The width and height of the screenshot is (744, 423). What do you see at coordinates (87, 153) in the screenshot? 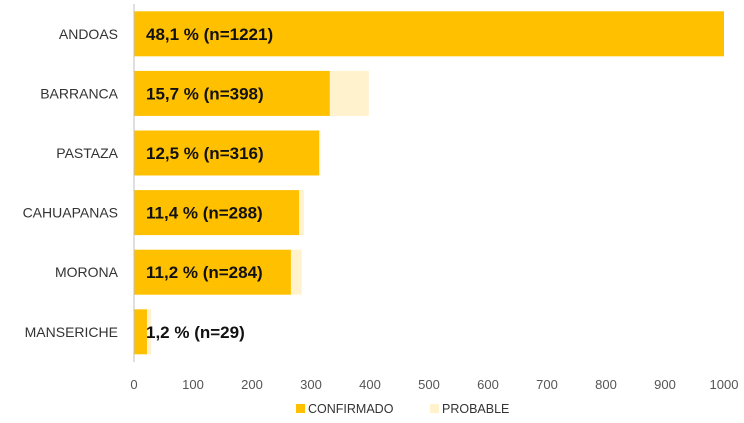
I see `category-label-pastaza: PASTAZA` at bounding box center [87, 153].